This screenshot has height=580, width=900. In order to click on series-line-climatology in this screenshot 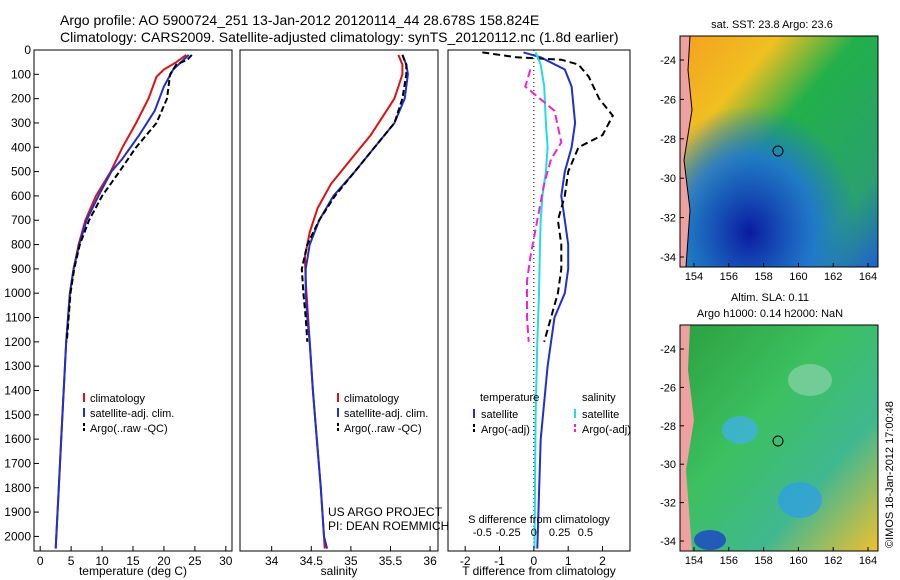, I will do `click(120, 301)`.